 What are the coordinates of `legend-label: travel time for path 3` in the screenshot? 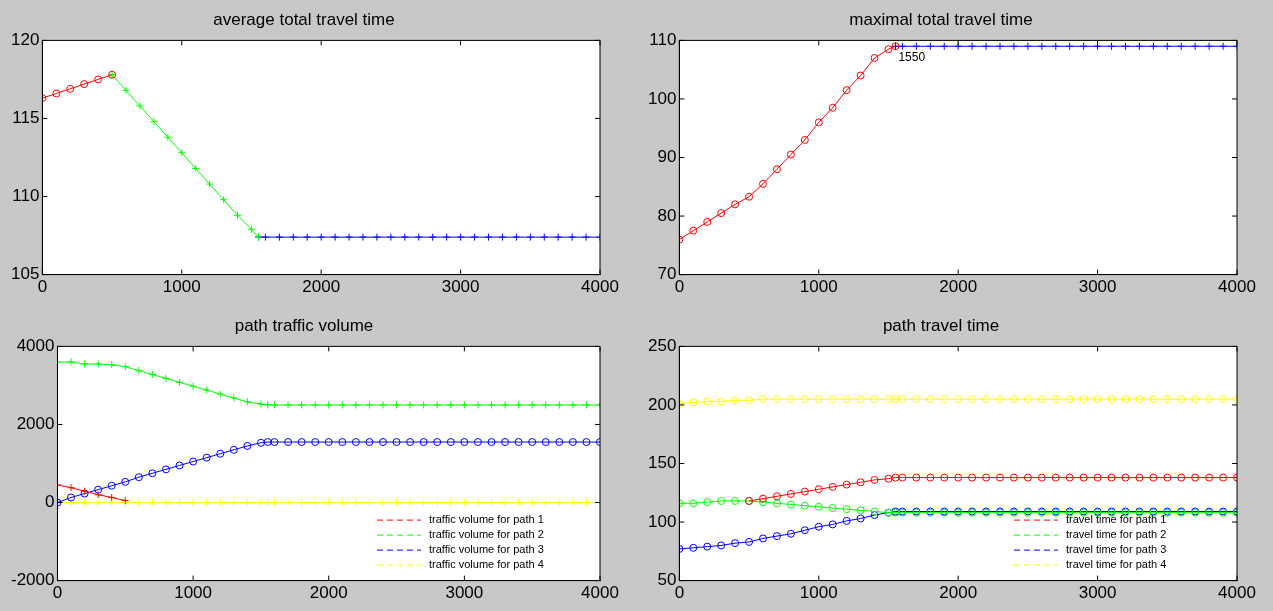 It's located at (1116, 549).